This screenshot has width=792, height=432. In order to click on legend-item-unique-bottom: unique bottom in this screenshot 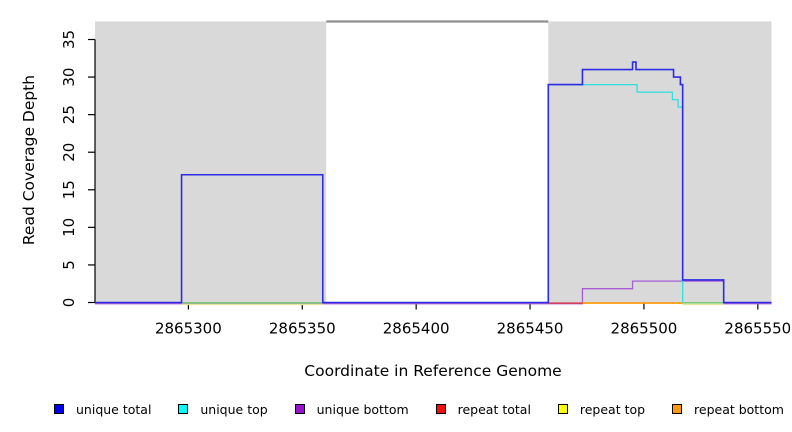, I will do `click(351, 409)`.